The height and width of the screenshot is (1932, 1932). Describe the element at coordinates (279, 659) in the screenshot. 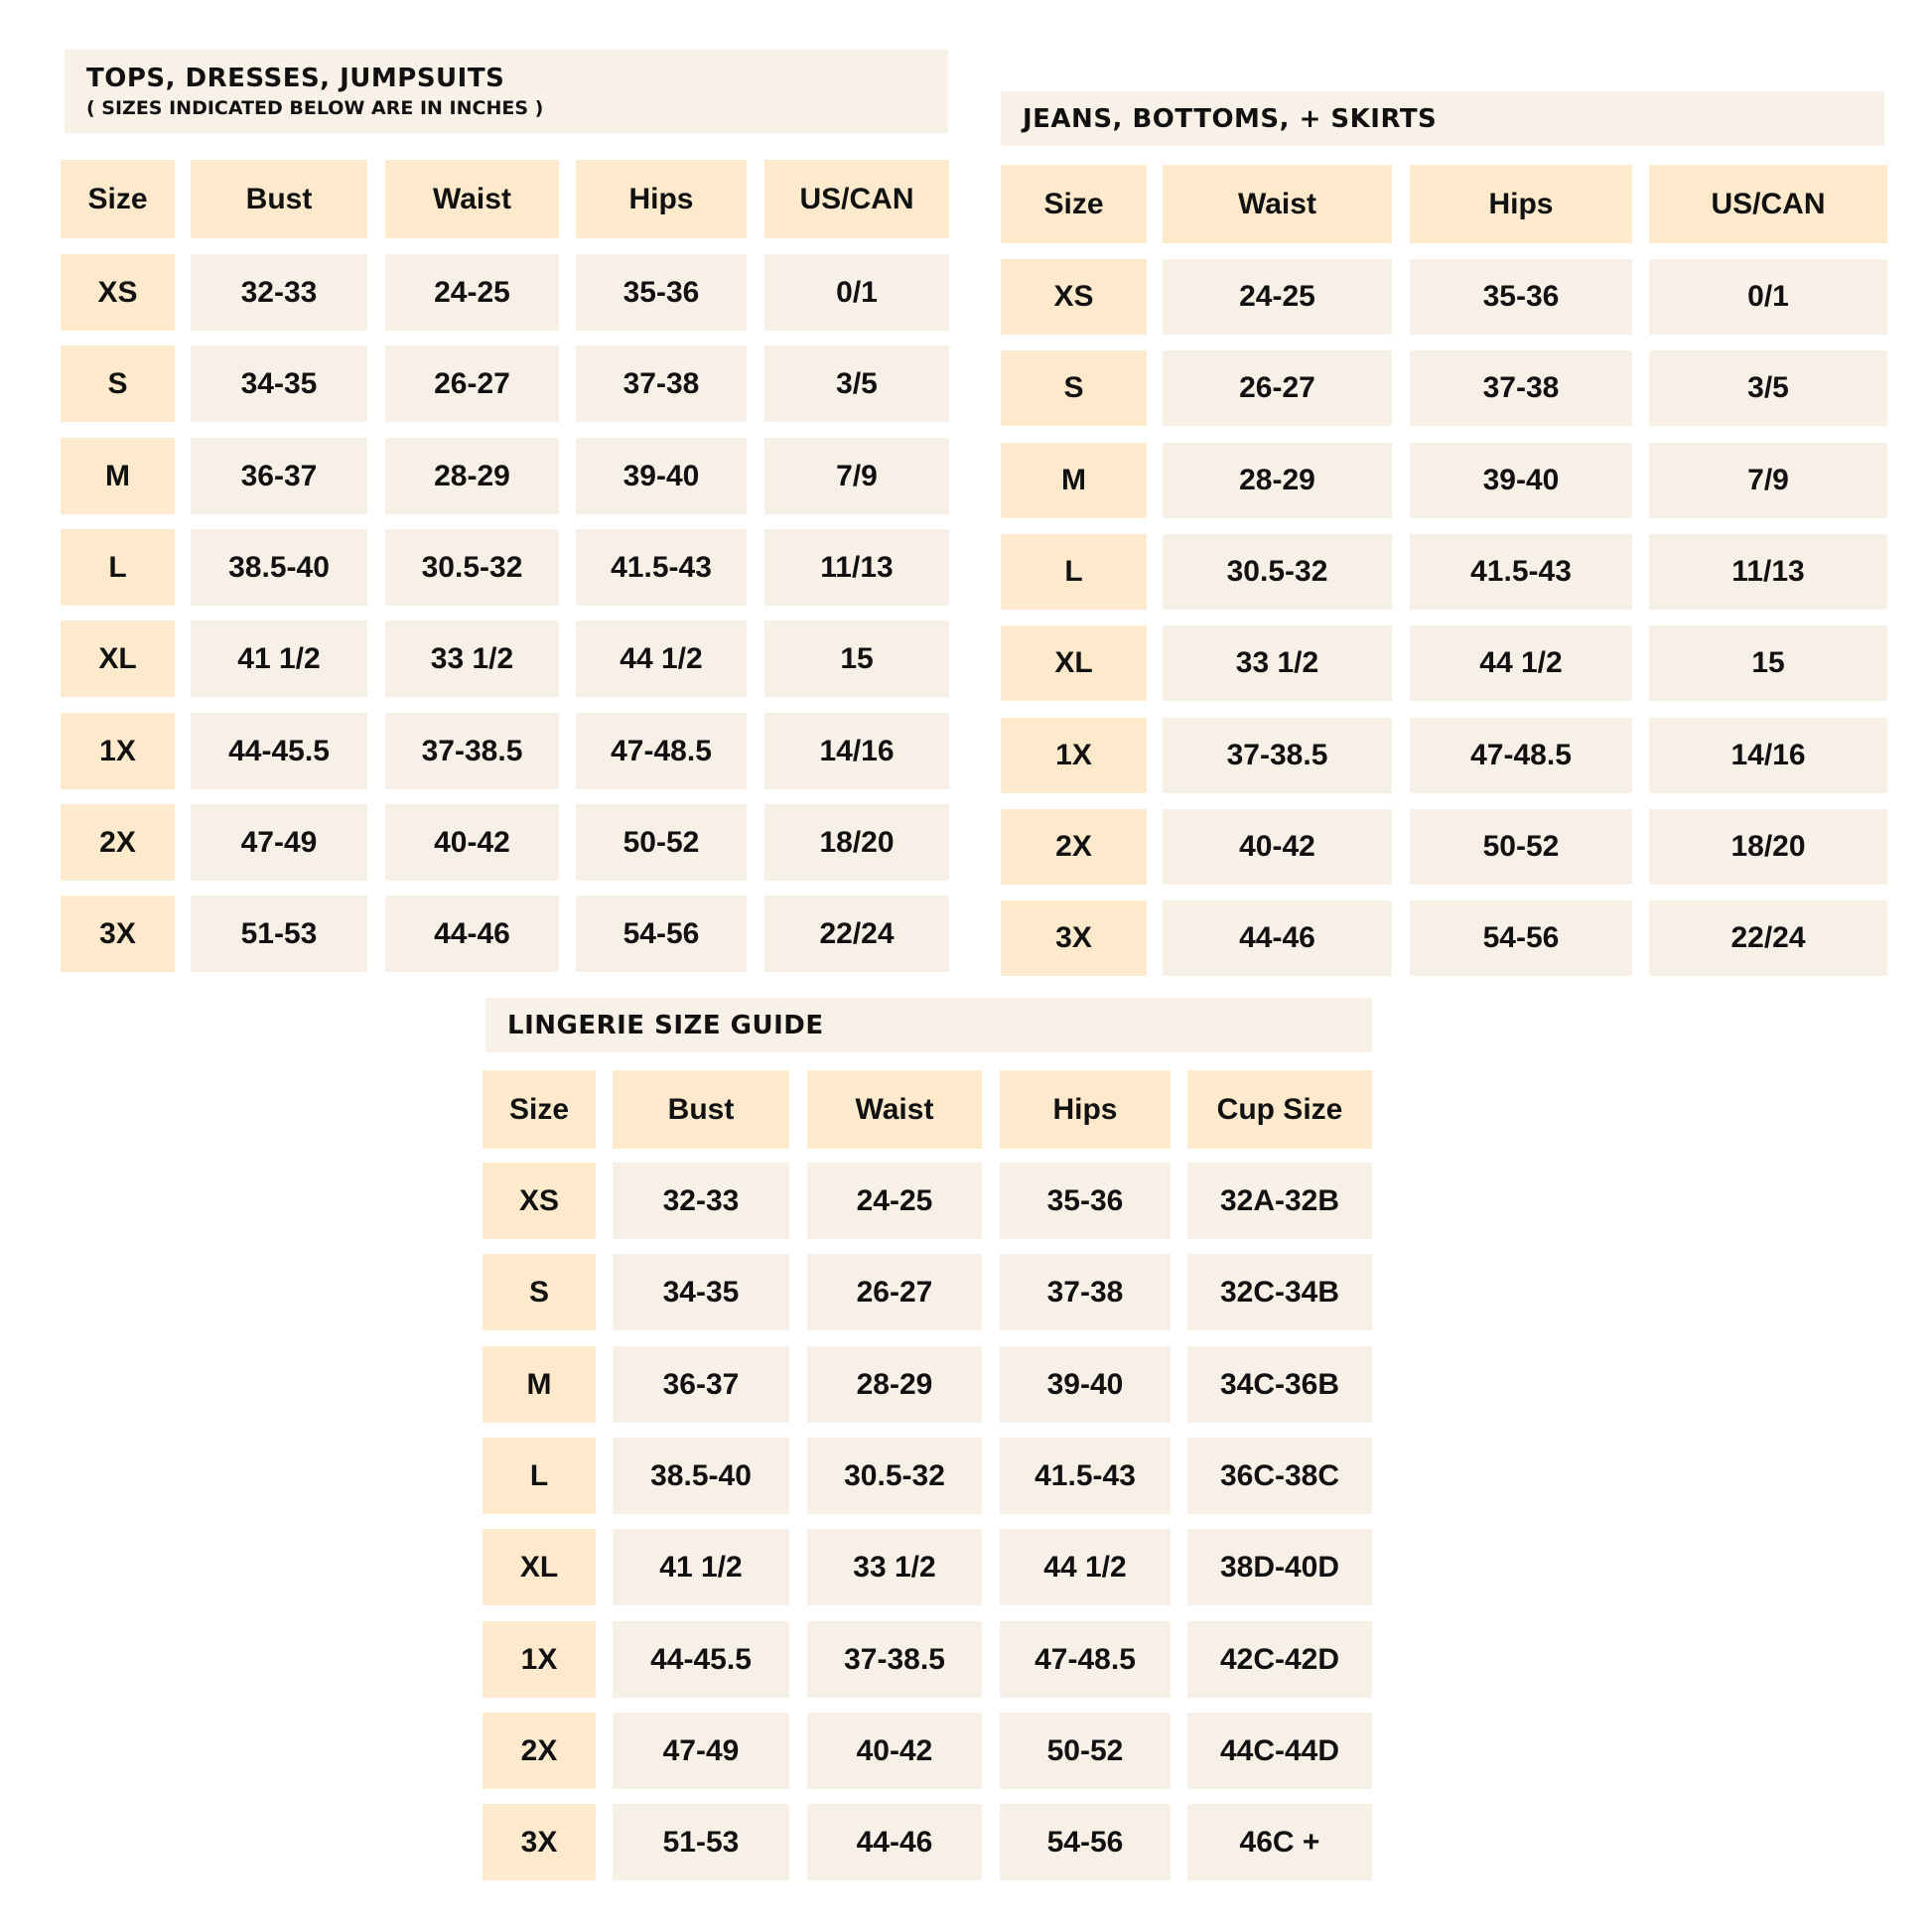

I see `table-cell: 41 1/2` at that location.